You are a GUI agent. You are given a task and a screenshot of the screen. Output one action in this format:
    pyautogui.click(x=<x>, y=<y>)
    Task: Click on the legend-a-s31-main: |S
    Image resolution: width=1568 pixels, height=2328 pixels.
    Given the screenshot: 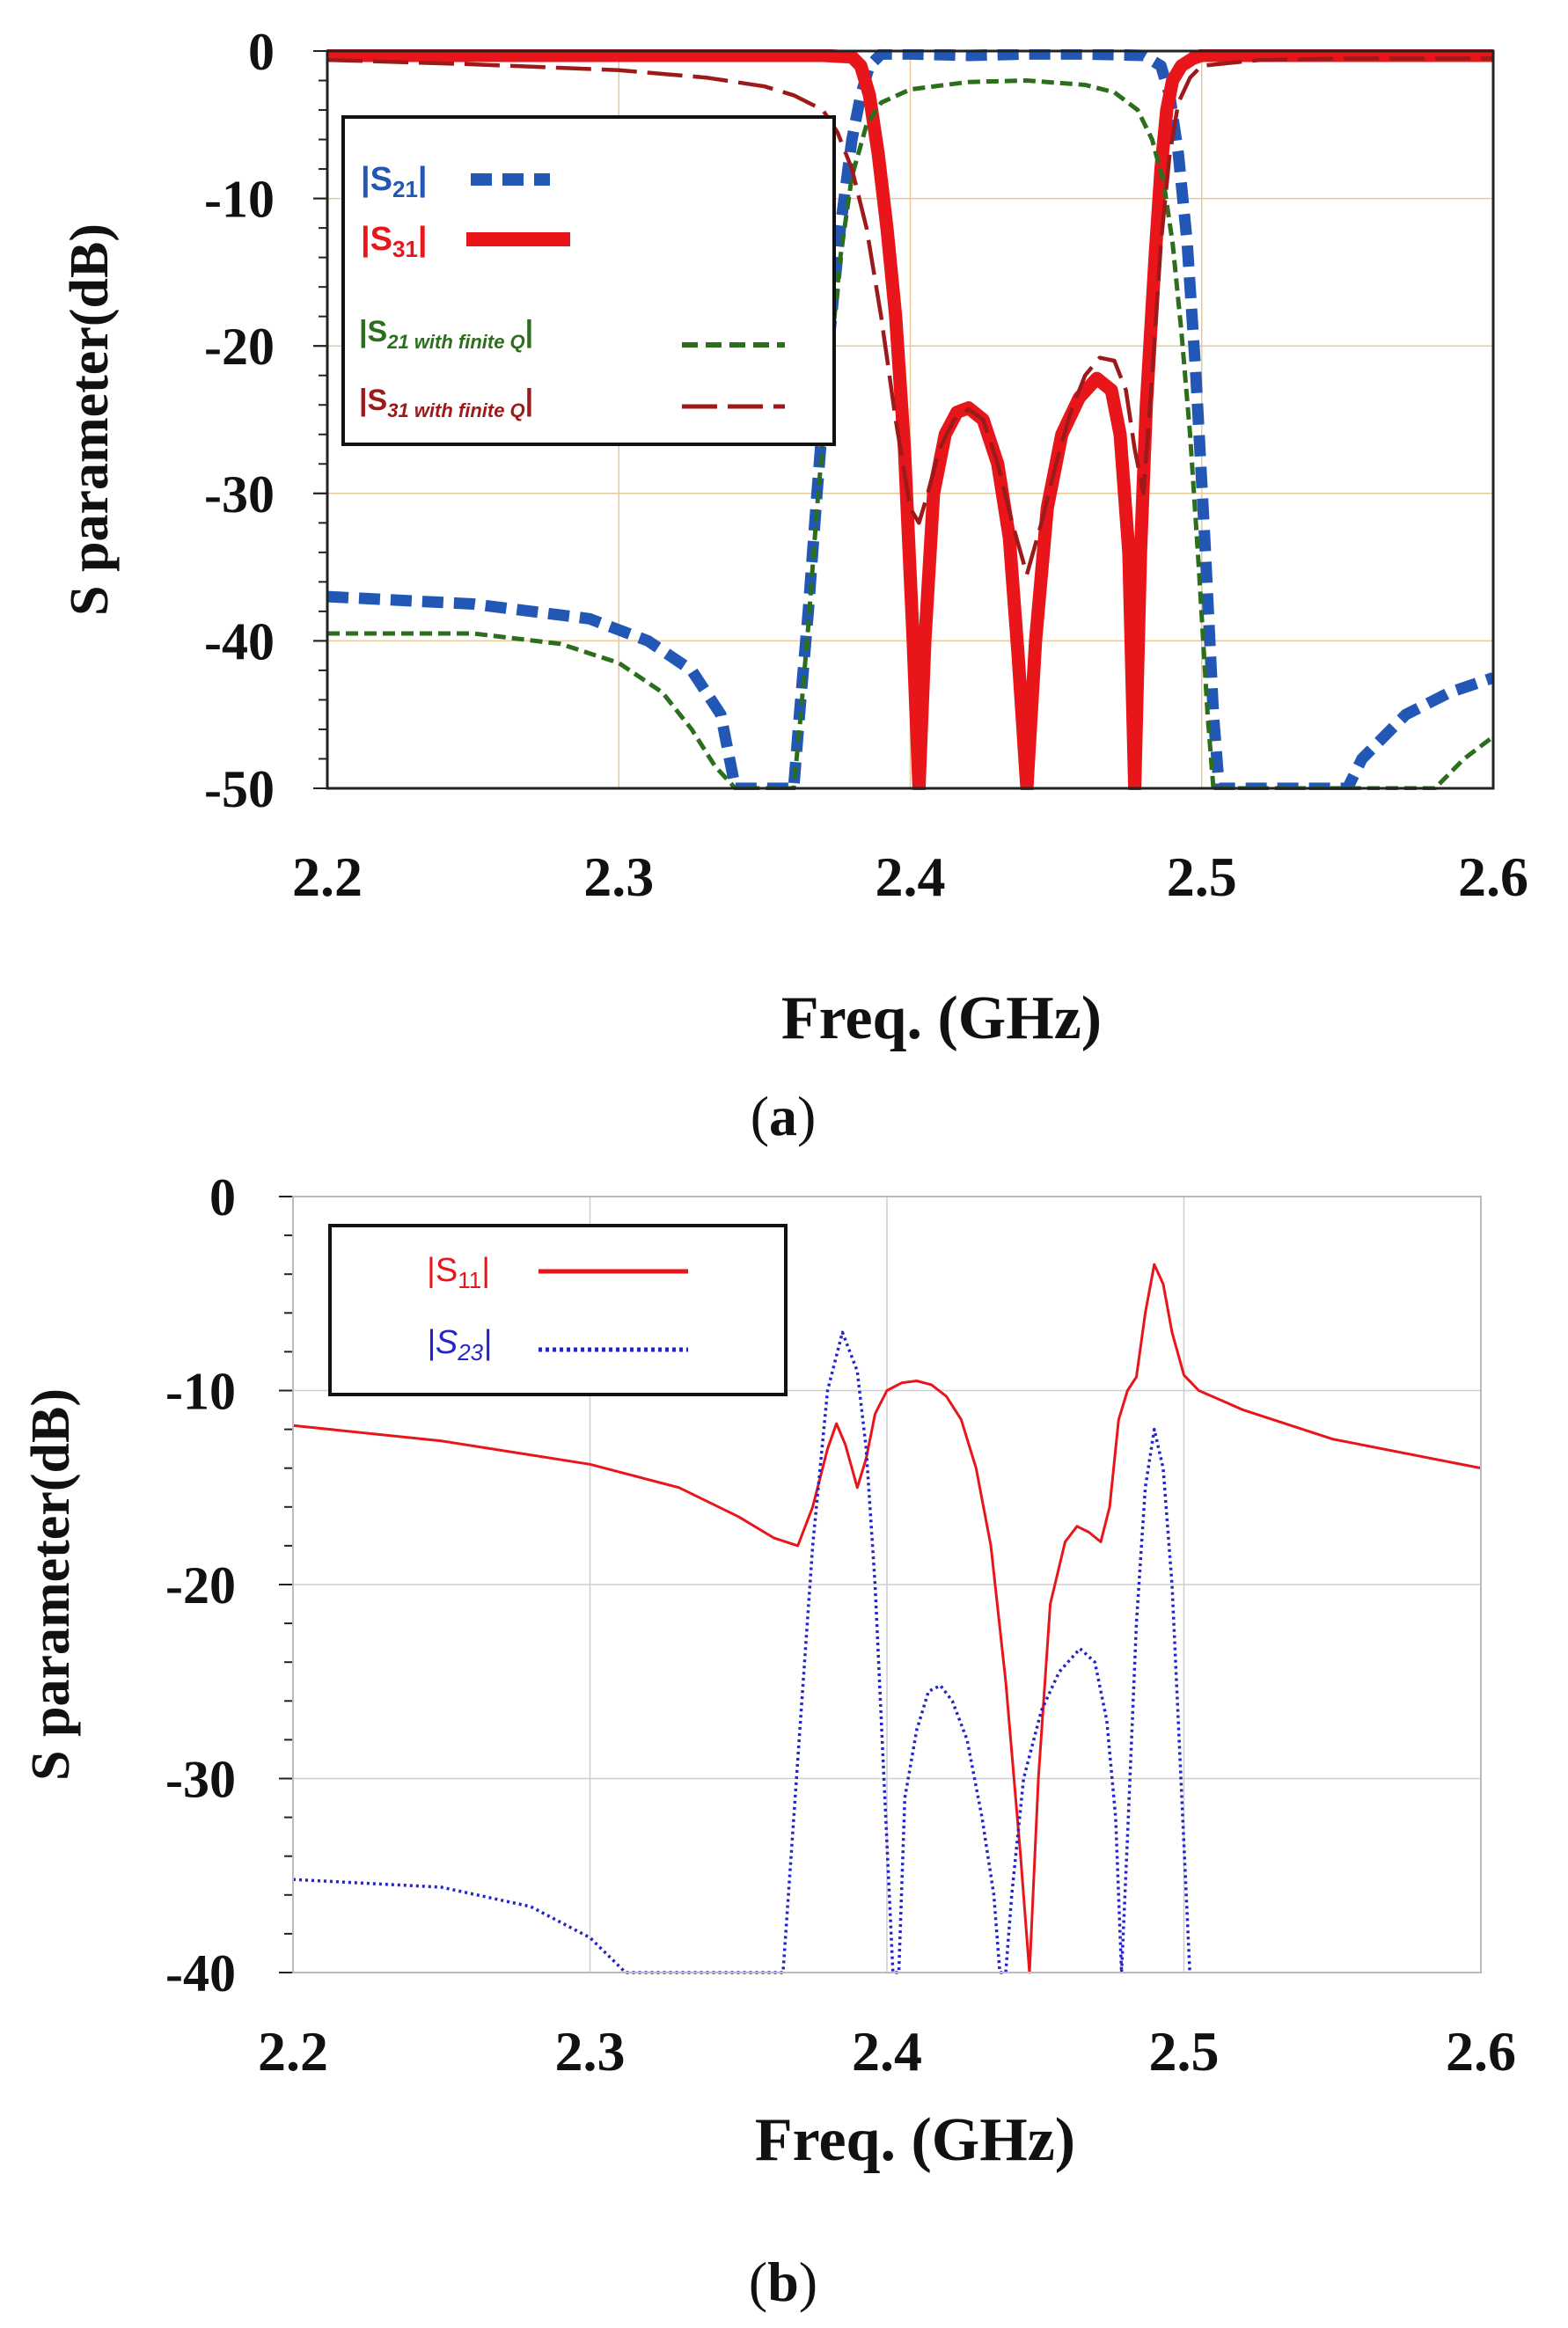 What is the action you would take?
    pyautogui.click(x=377, y=239)
    